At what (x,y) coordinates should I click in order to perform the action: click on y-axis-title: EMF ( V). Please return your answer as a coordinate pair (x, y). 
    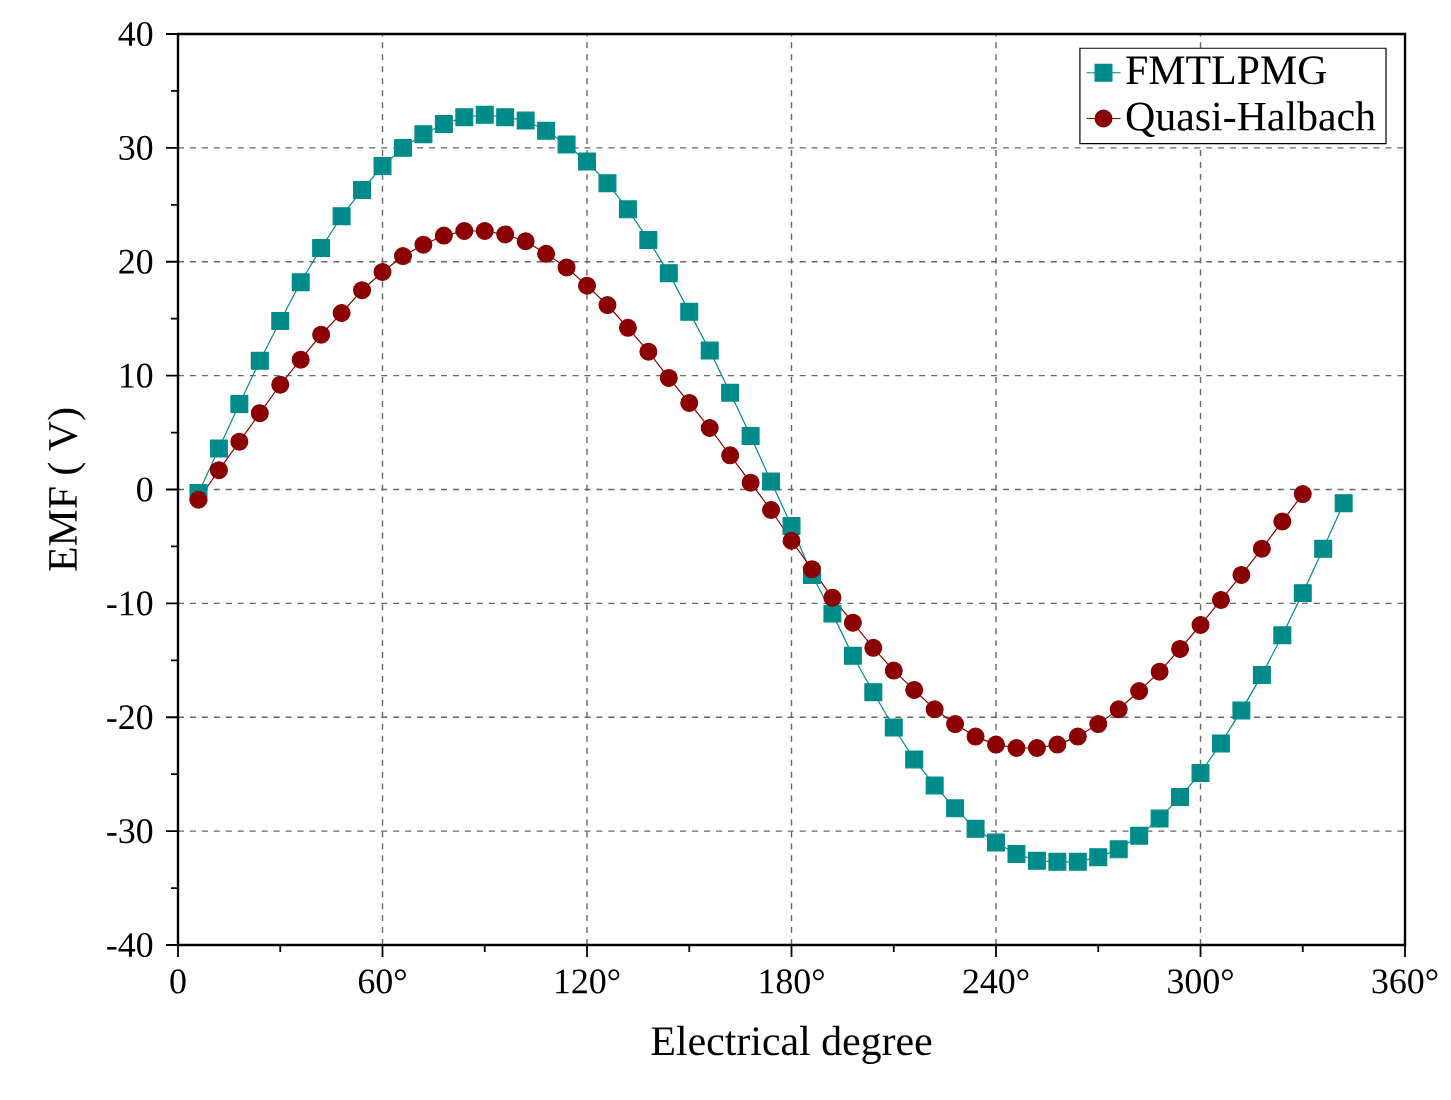
    Looking at the image, I should click on (66, 489).